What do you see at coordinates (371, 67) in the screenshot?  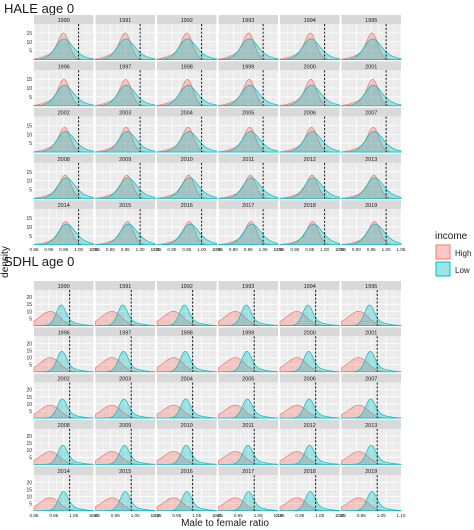 I see `facet-label: 2001` at bounding box center [371, 67].